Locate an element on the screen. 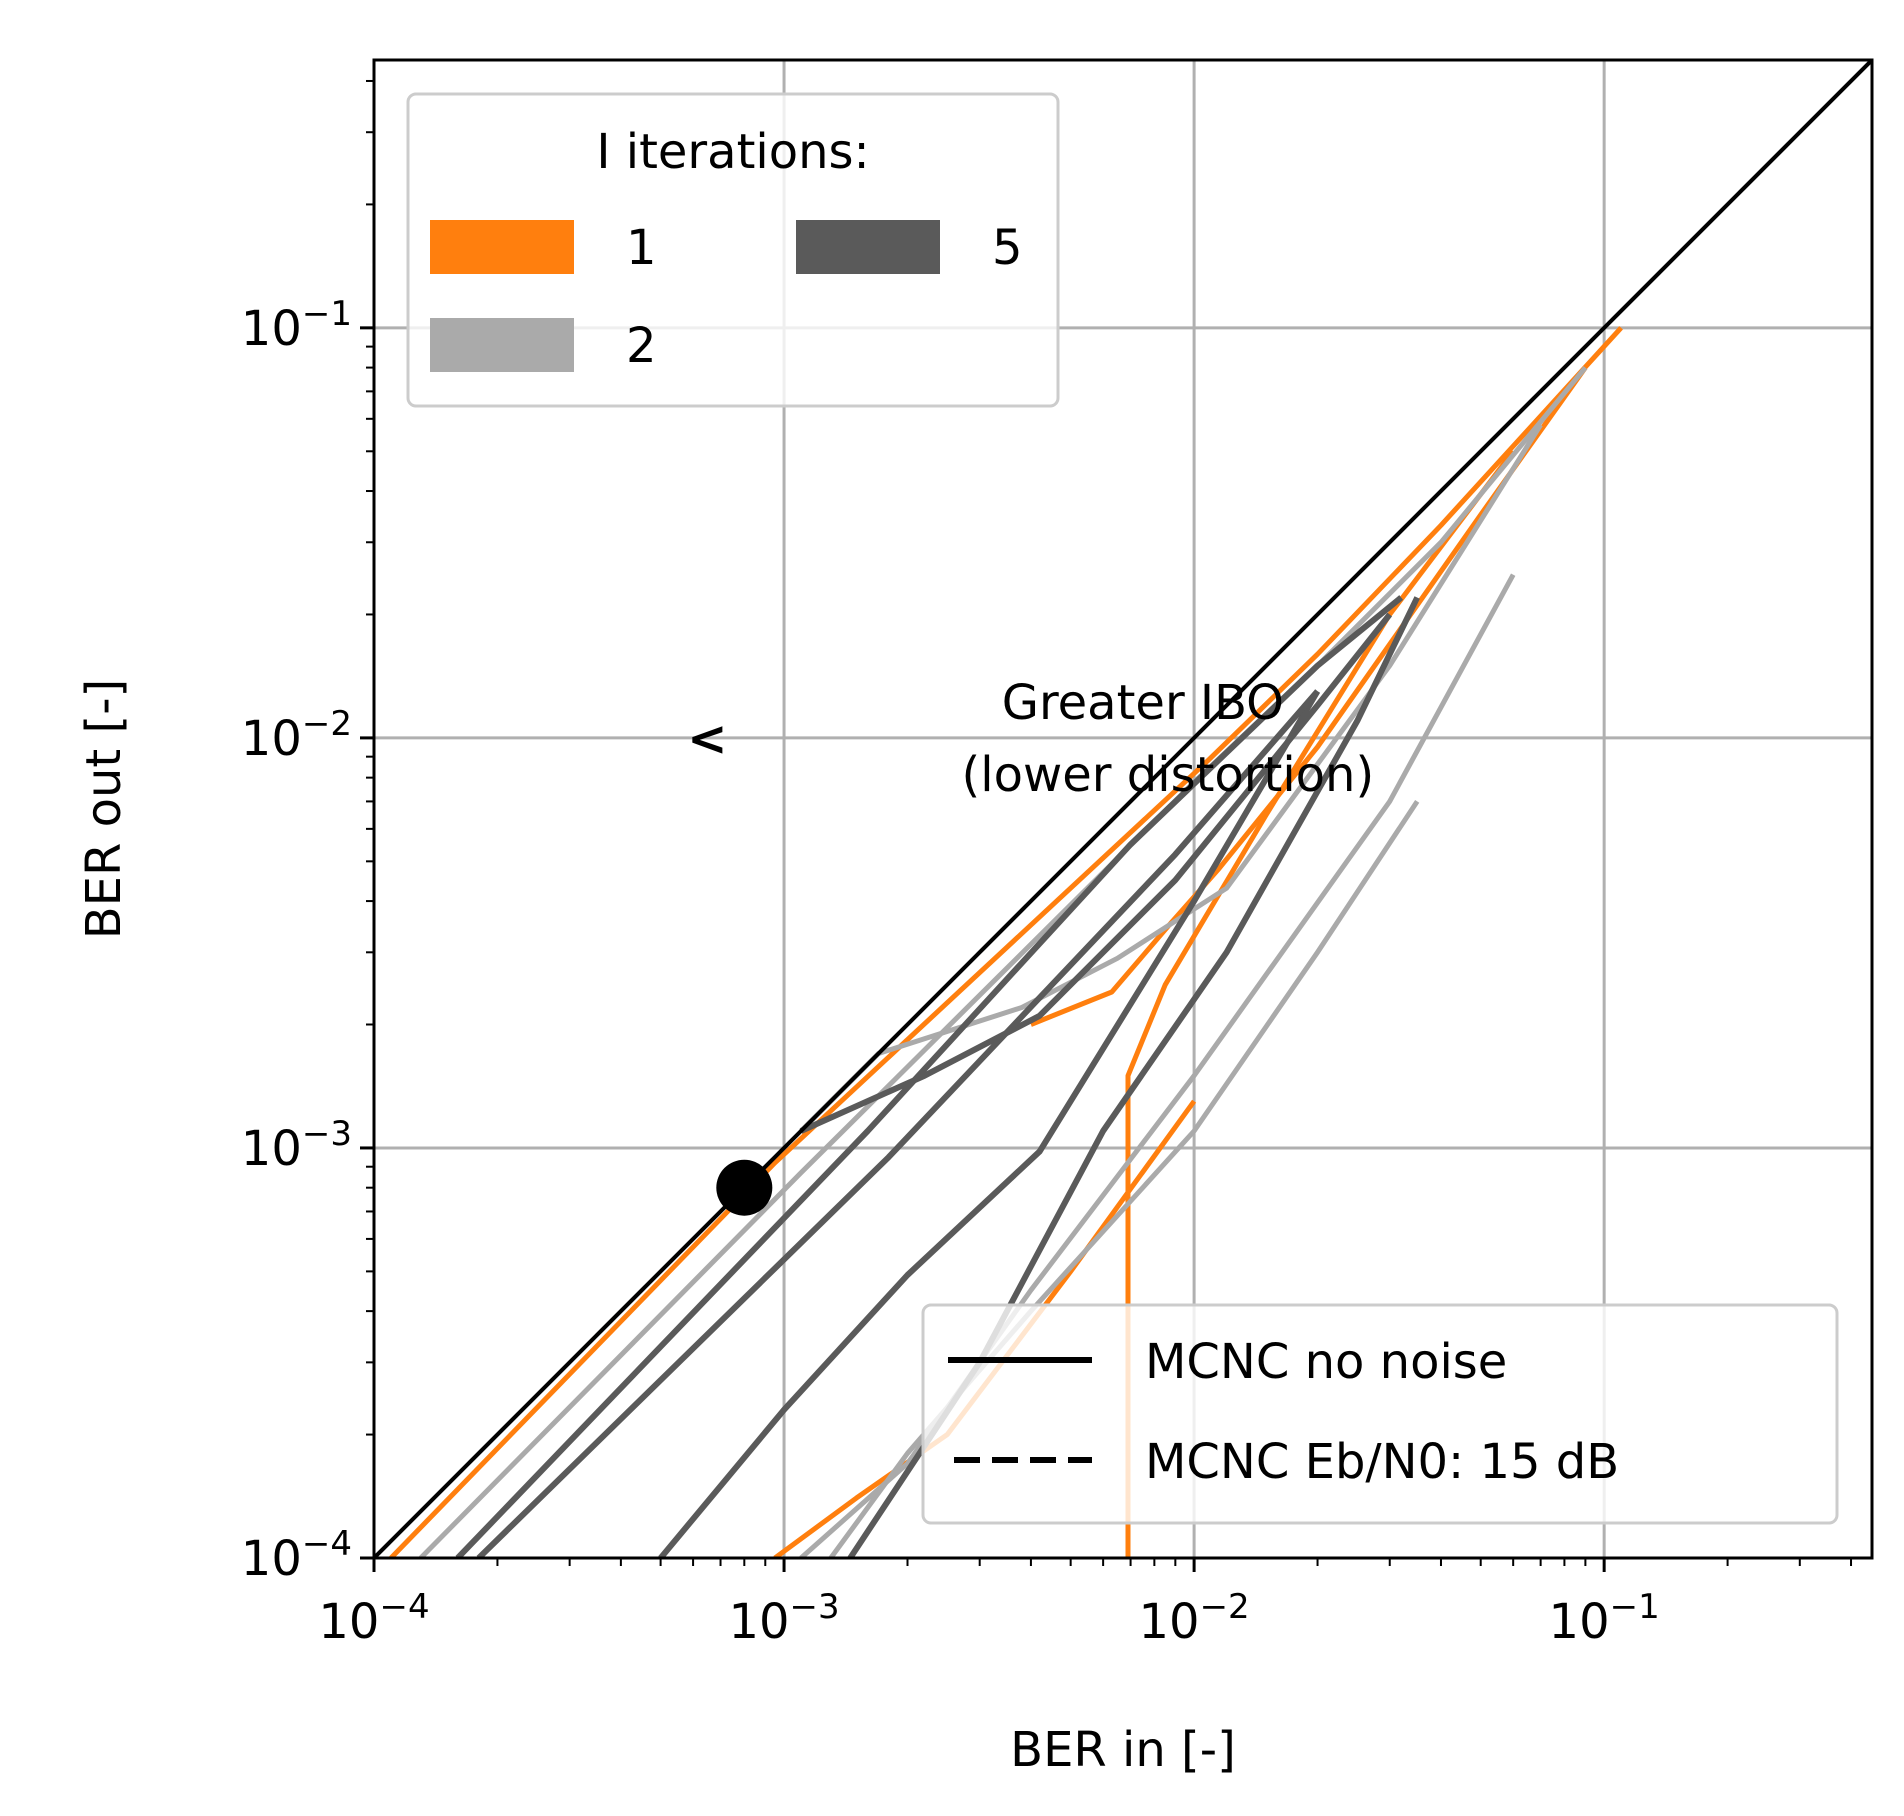 The image size is (1904, 1816). legend-styles-box is located at coordinates (1380, 1414).